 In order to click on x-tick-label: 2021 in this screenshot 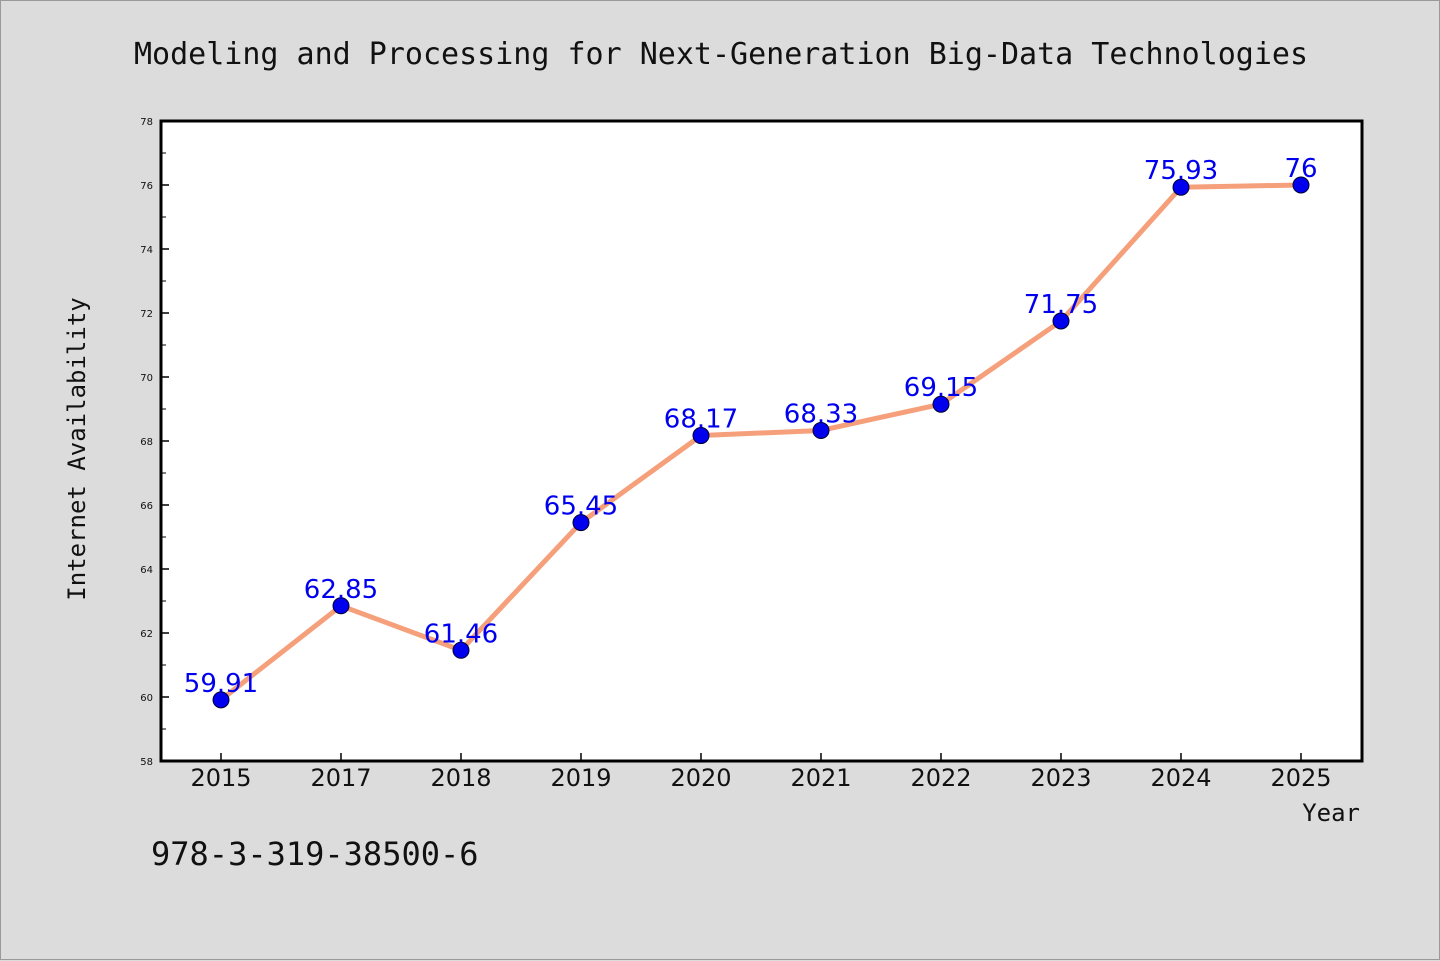, I will do `click(820, 778)`.